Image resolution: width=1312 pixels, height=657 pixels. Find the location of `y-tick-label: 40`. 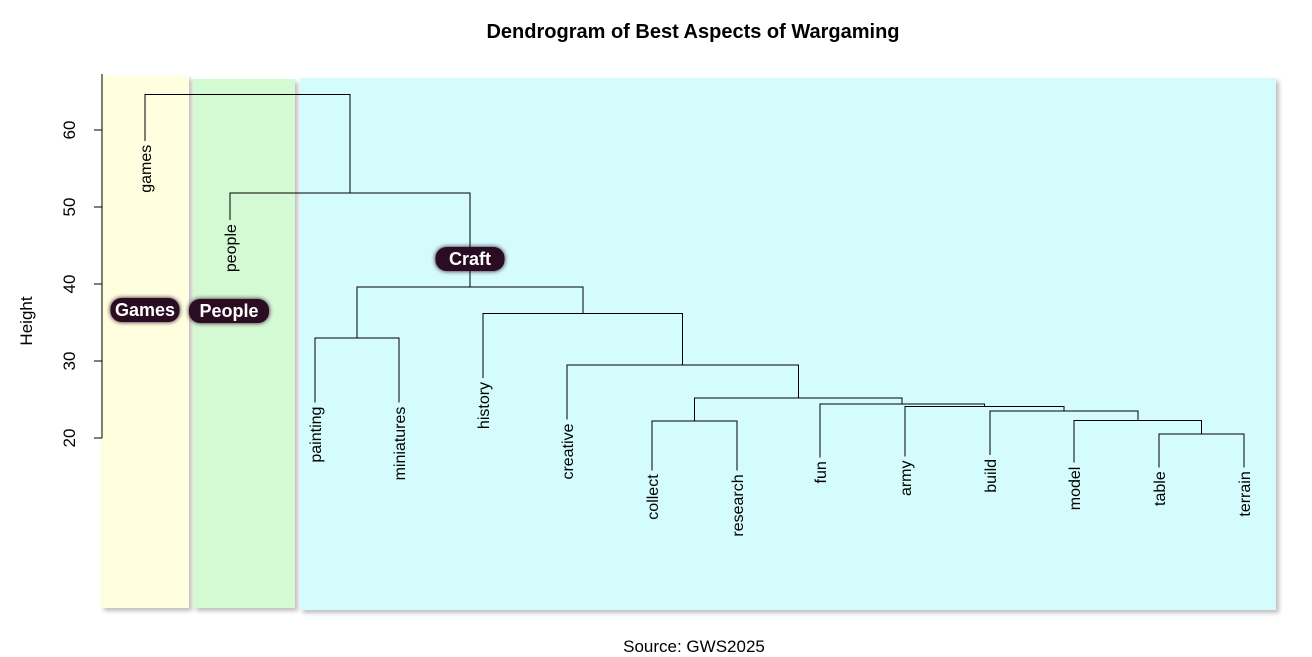

y-tick-label: 40 is located at coordinates (69, 284).